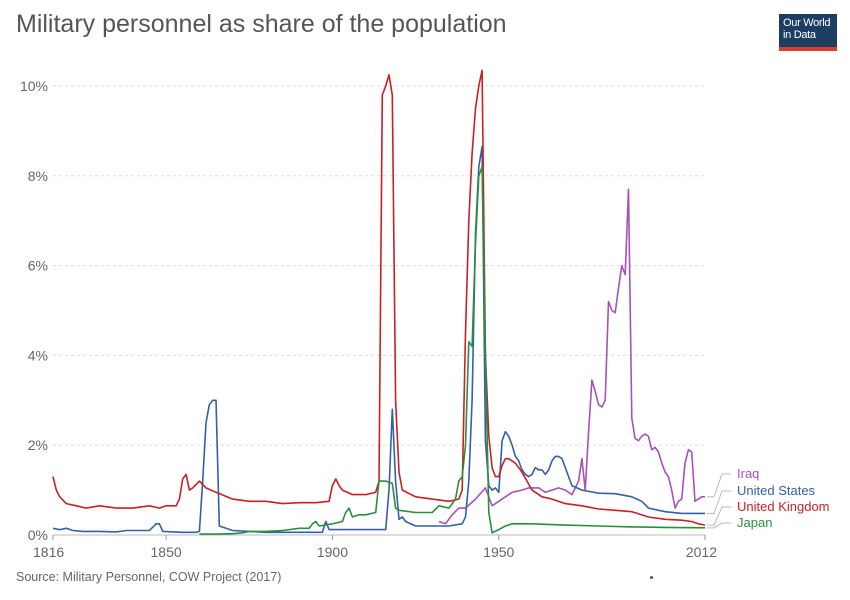  Describe the element at coordinates (807, 23) in the screenshot. I see `logo-line-1: Our World` at that location.